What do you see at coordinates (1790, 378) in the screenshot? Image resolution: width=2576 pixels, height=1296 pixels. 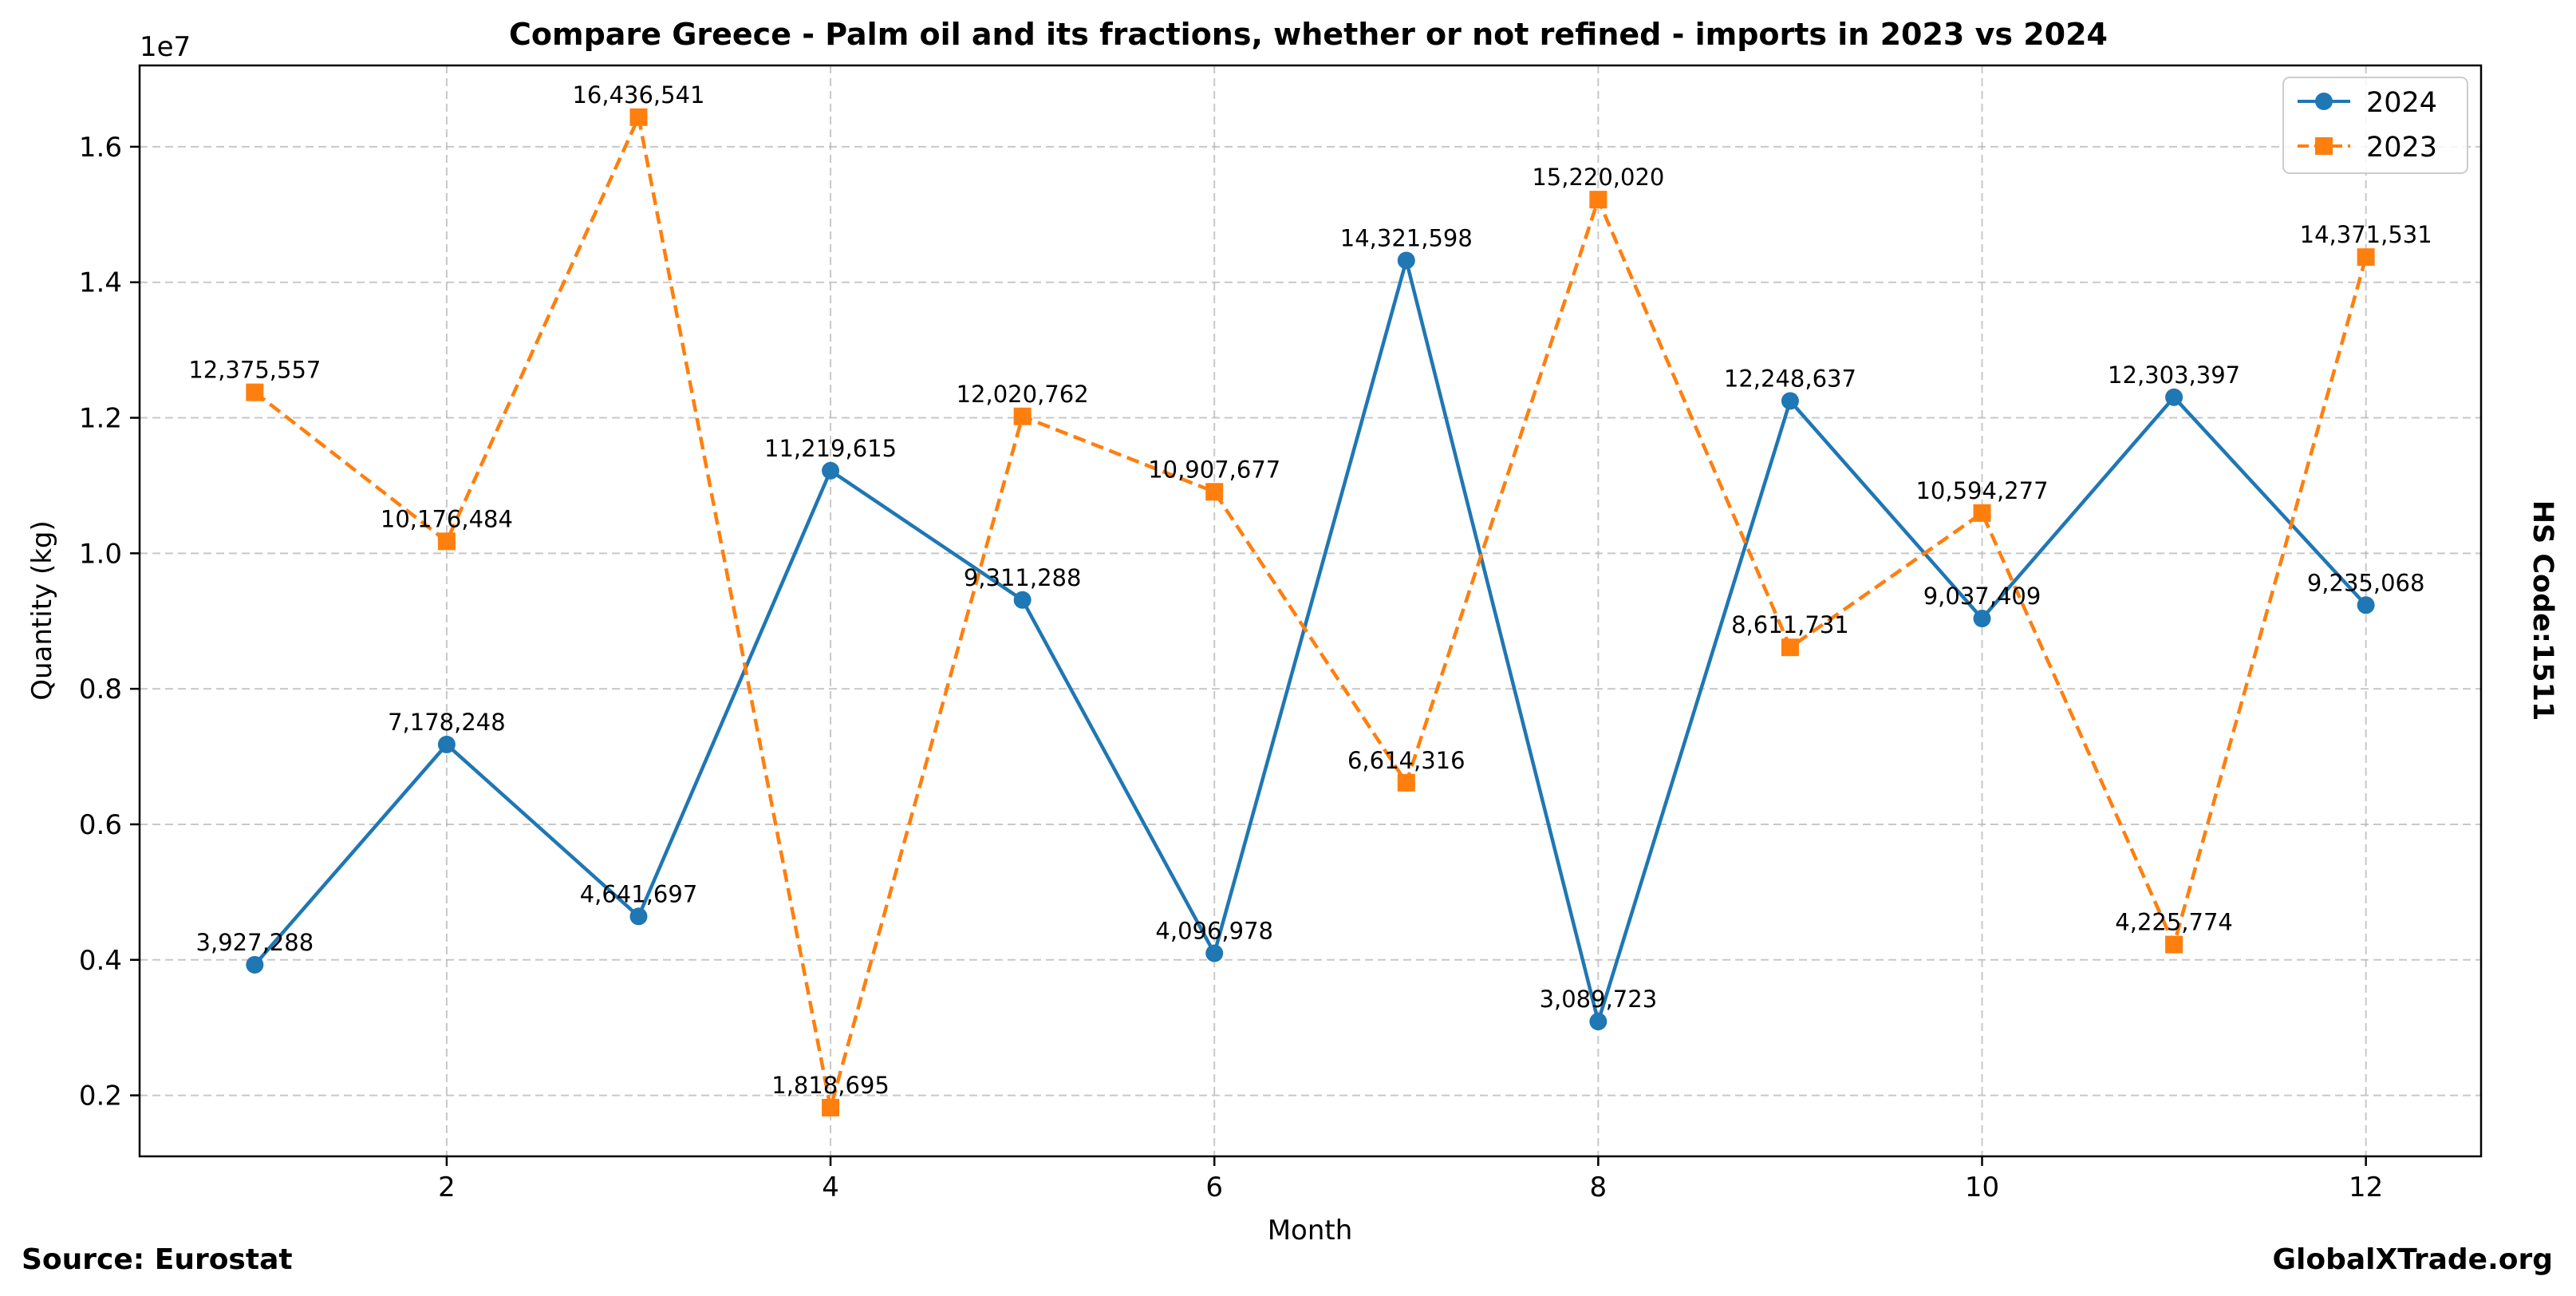 I see `data-label-2024: 12,248,637` at bounding box center [1790, 378].